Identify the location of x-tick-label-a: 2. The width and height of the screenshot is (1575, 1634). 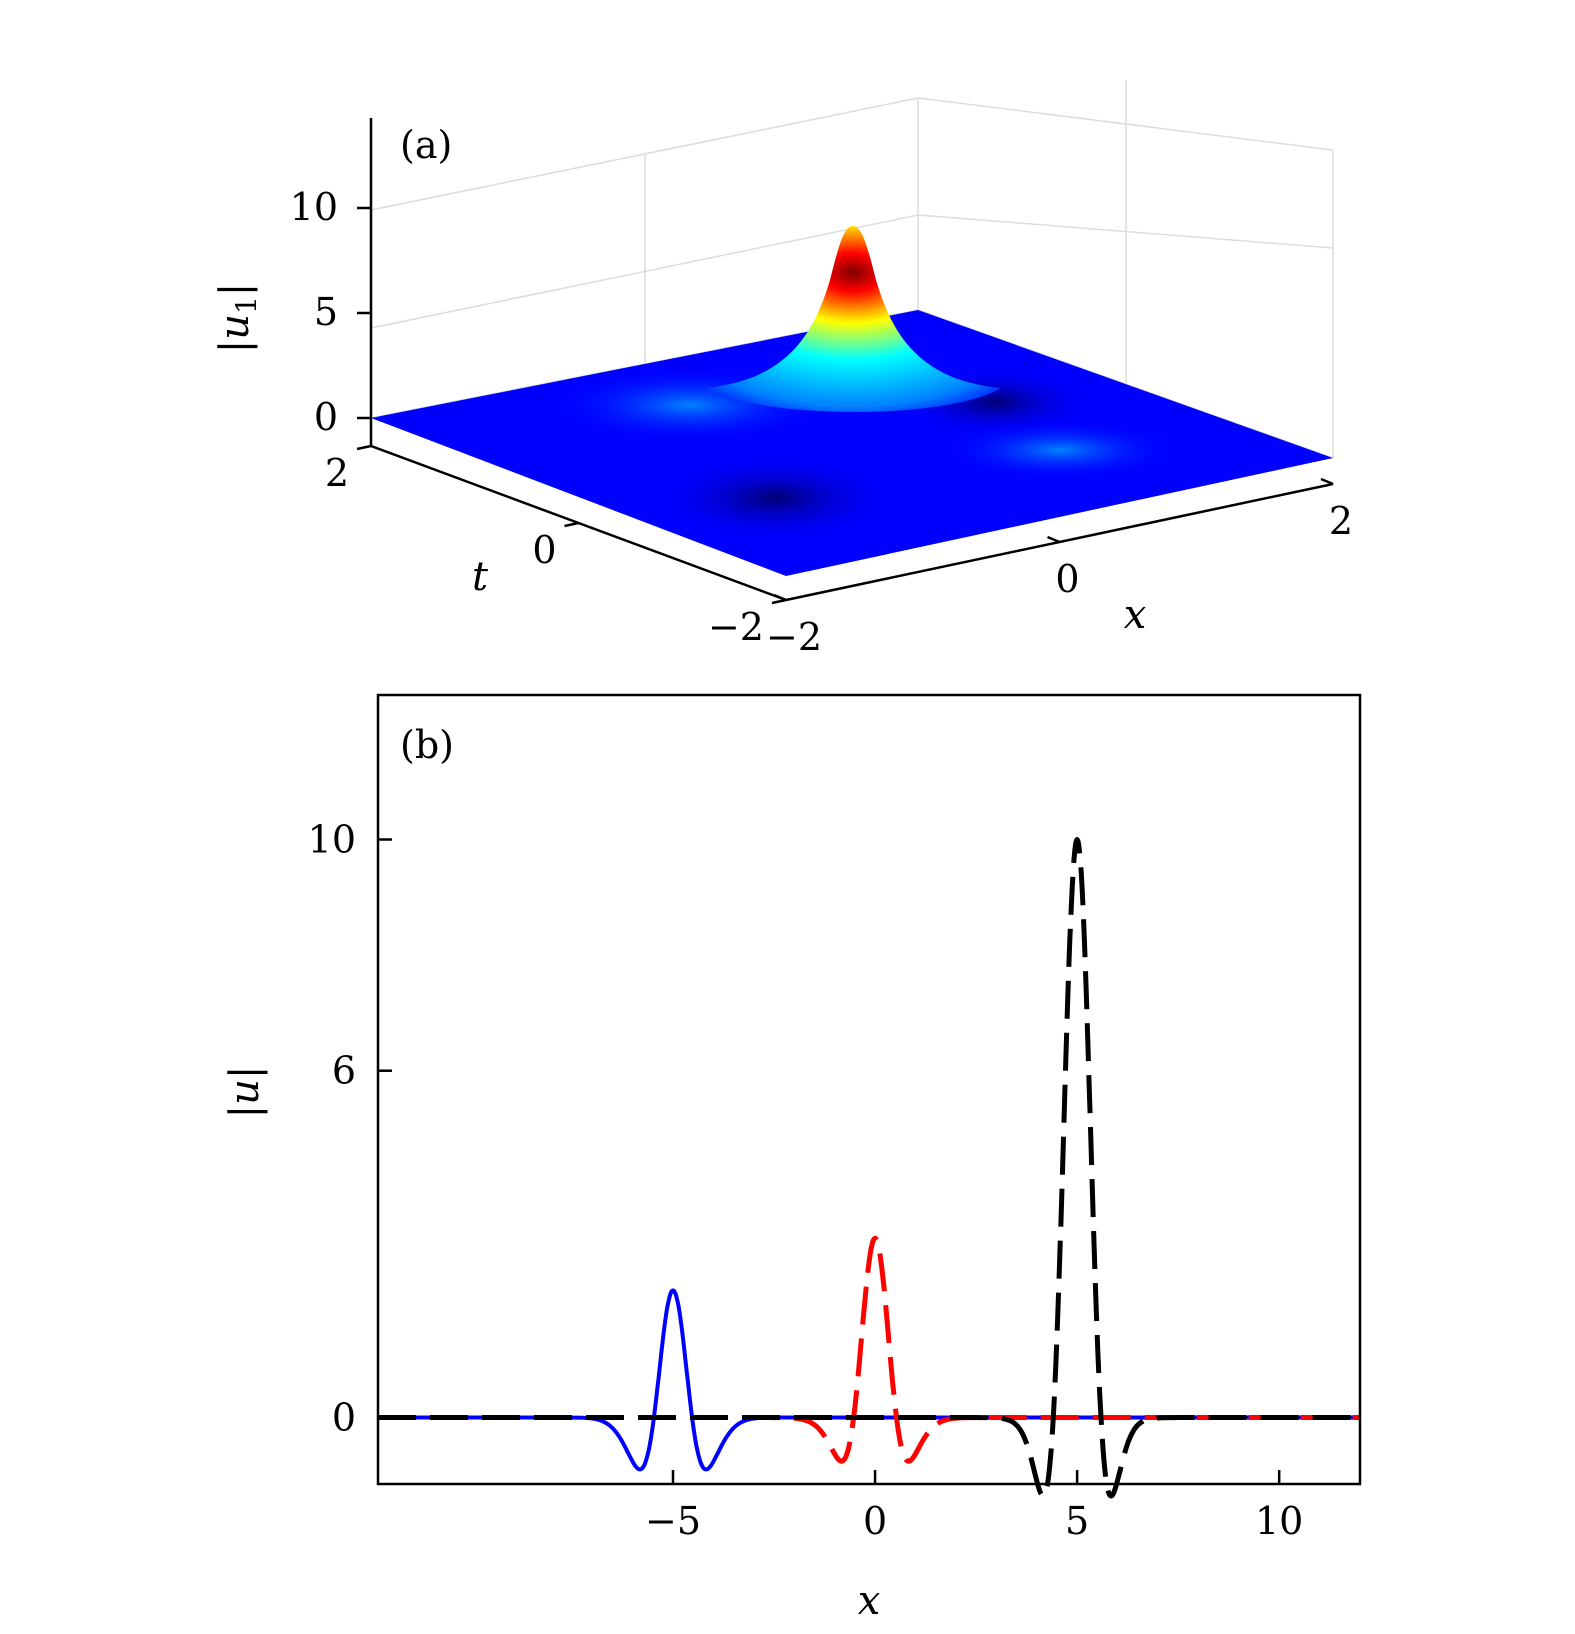
(1341, 521).